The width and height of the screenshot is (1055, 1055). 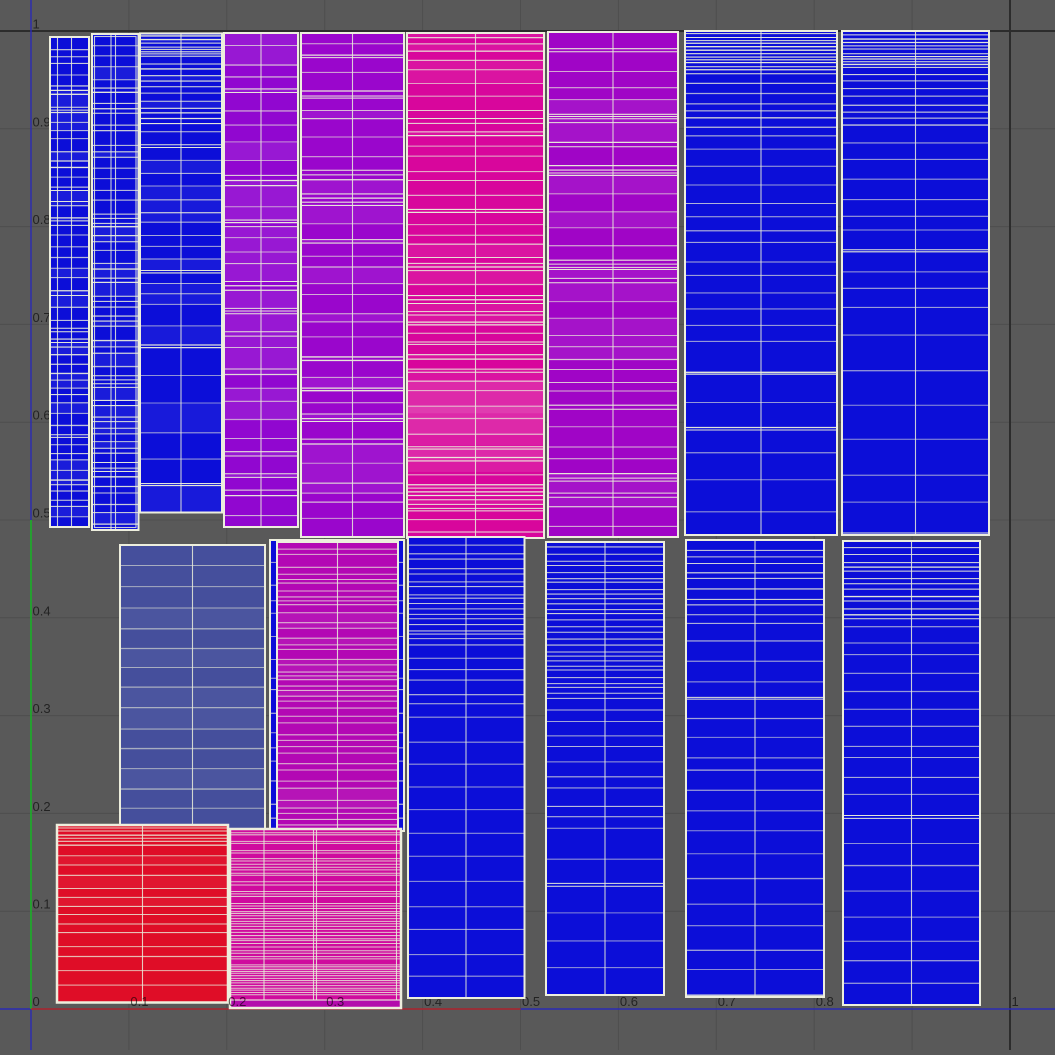 I want to click on svg-text: 0, so click(x=36, y=1001).